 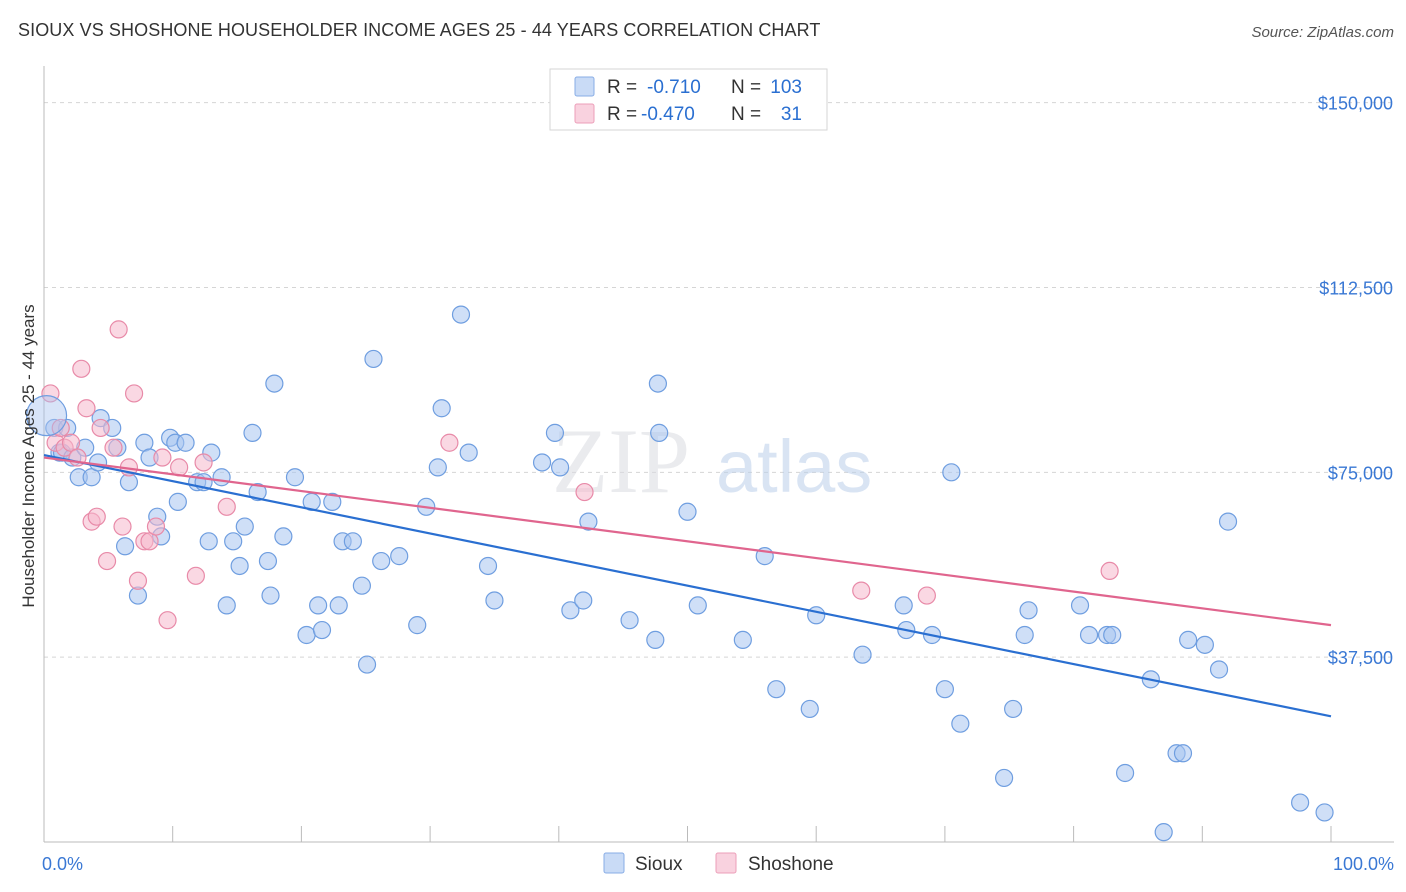 I want to click on legend-label-sioux: Sioux, so click(x=659, y=864).